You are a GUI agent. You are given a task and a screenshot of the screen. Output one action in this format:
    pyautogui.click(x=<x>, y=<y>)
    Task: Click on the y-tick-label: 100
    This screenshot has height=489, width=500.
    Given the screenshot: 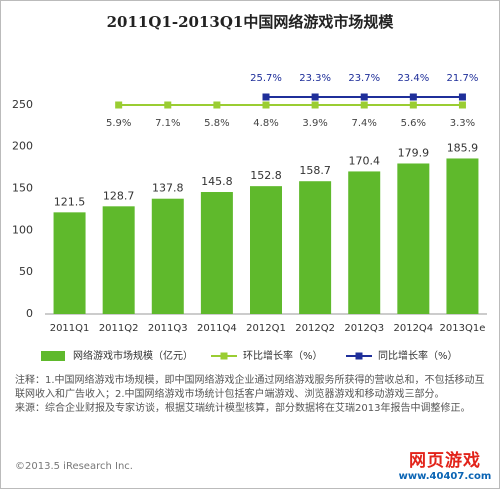 What is the action you would take?
    pyautogui.click(x=22, y=229)
    